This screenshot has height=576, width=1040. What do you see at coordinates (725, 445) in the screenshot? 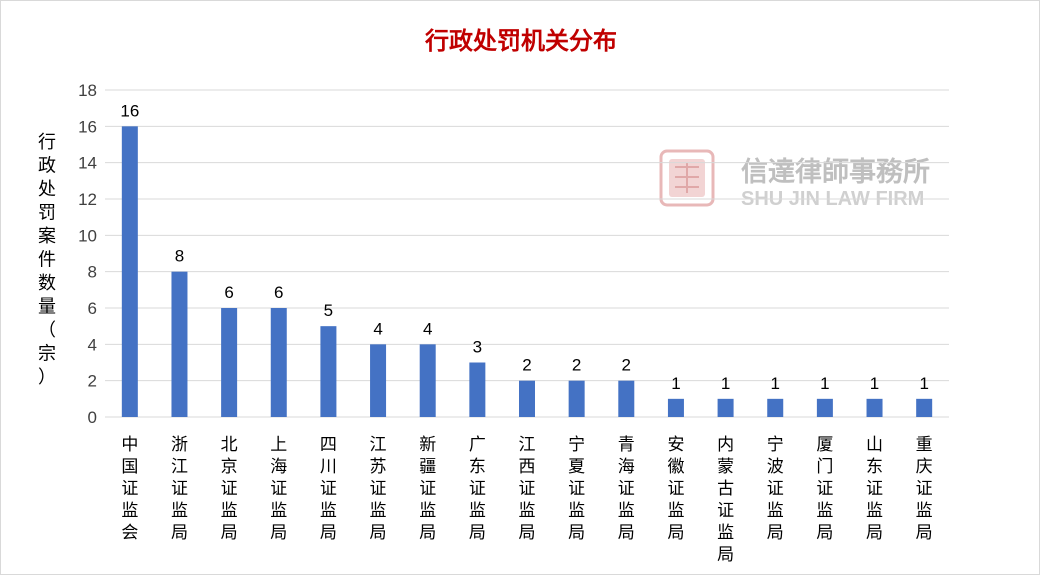
I see `x-category-char: 内` at bounding box center [725, 445].